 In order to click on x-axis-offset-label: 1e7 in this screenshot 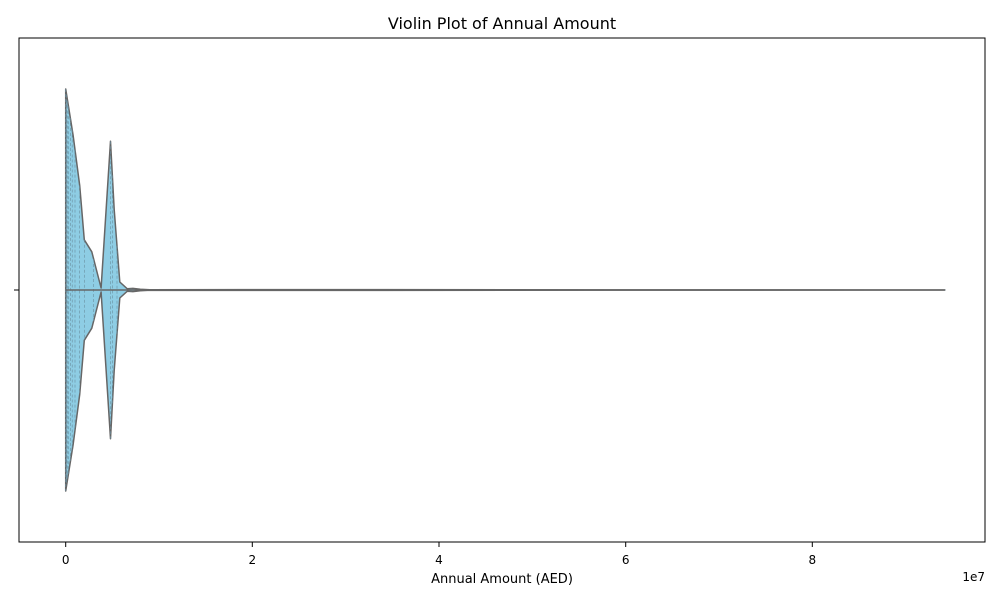, I will do `click(973, 577)`.